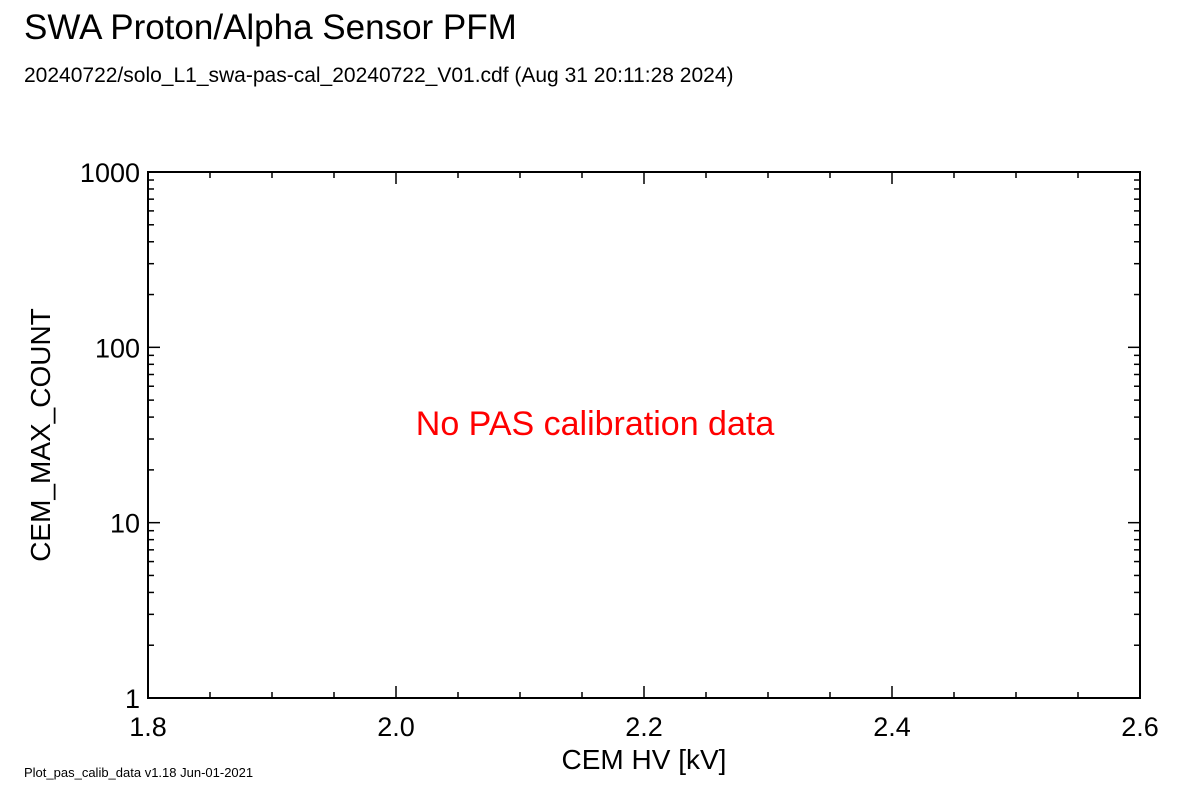 Image resolution: width=1201 pixels, height=811 pixels. I want to click on x-tick-label: 1.8, so click(148, 727).